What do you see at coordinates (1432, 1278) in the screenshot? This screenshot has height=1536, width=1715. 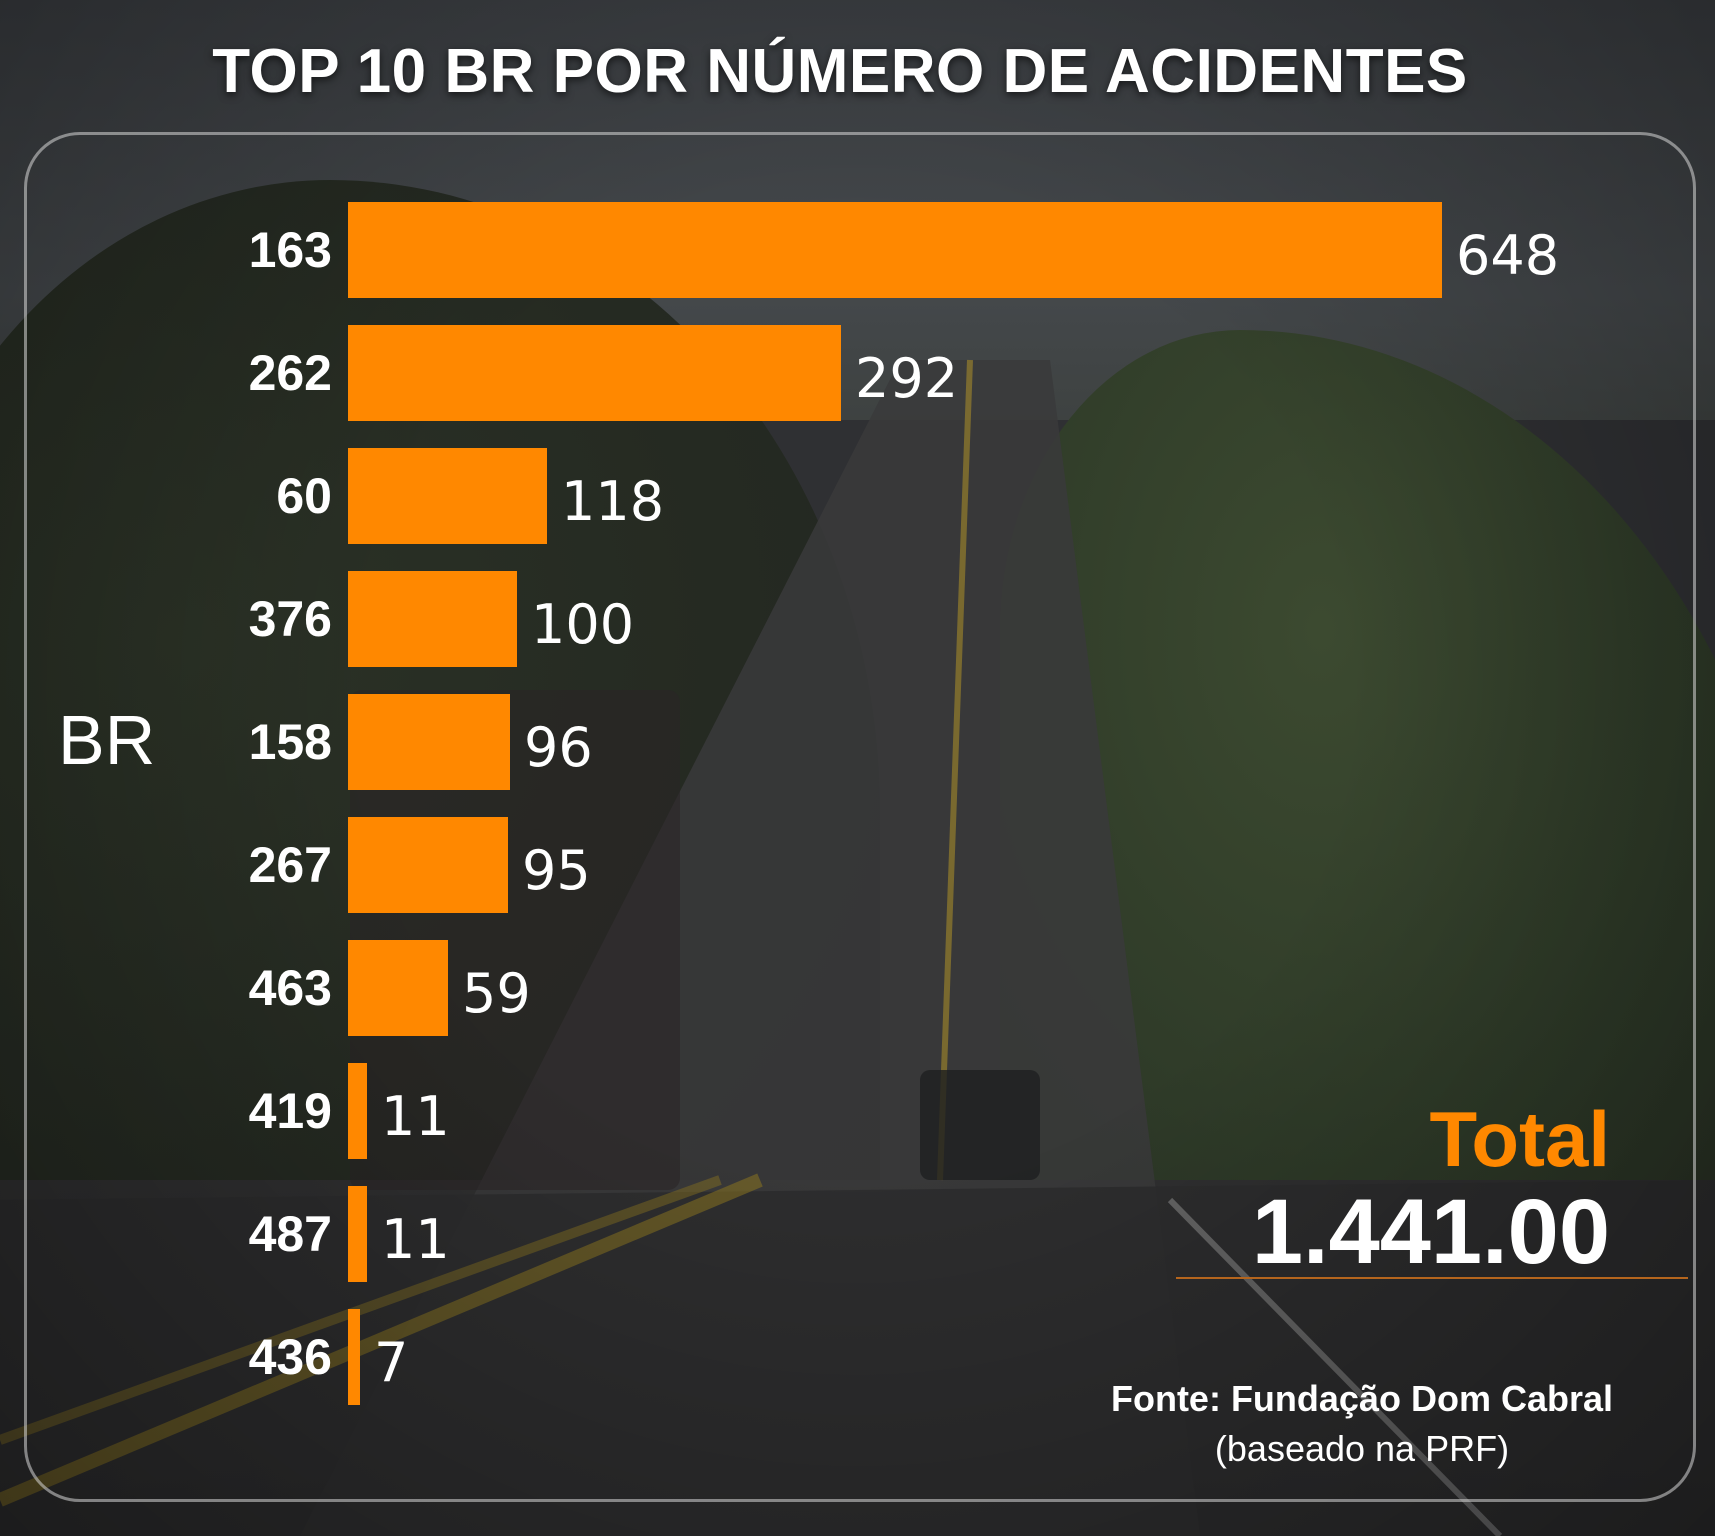 I see `total-divider` at bounding box center [1432, 1278].